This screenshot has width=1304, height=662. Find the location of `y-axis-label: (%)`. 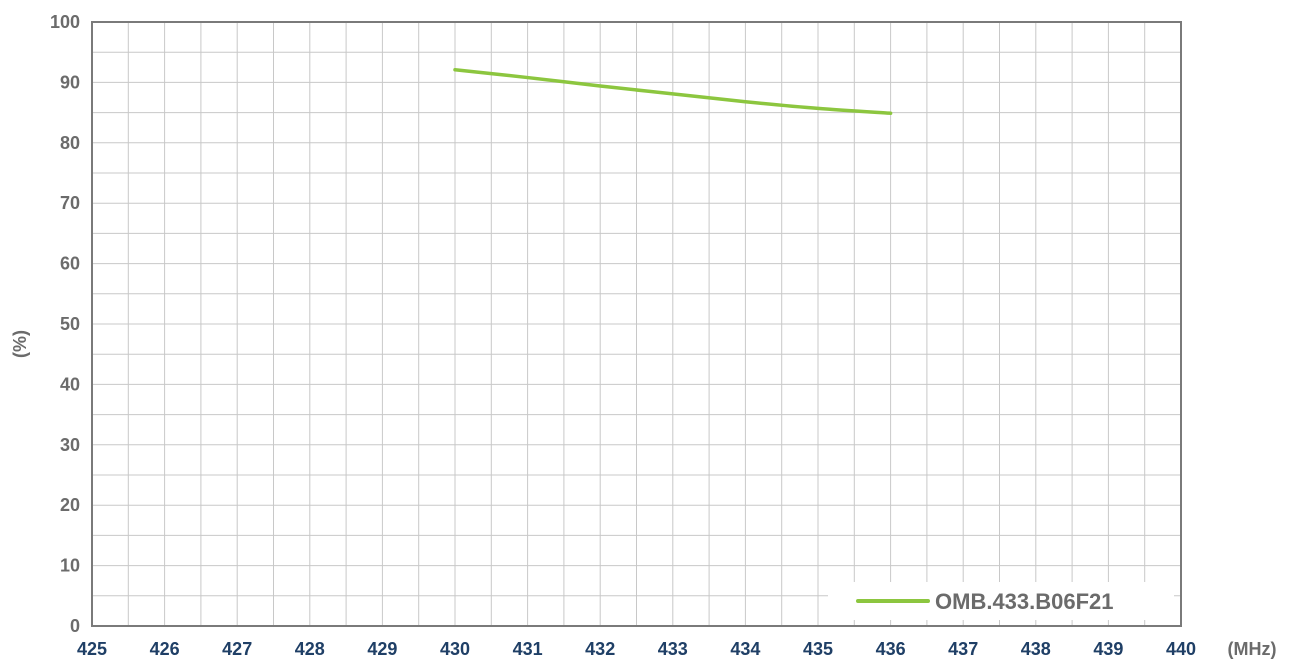

y-axis-label: (%) is located at coordinates (20, 344).